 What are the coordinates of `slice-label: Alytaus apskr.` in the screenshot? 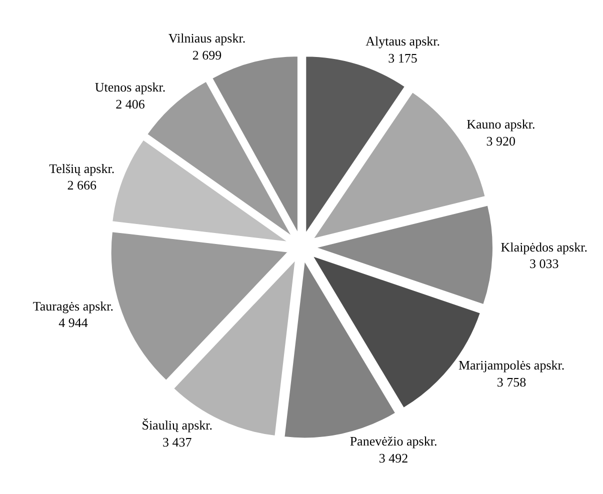 It's located at (403, 40).